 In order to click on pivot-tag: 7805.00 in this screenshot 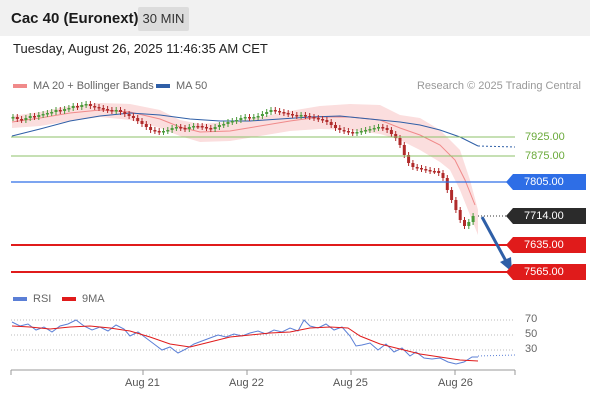, I will do `click(546, 182)`.